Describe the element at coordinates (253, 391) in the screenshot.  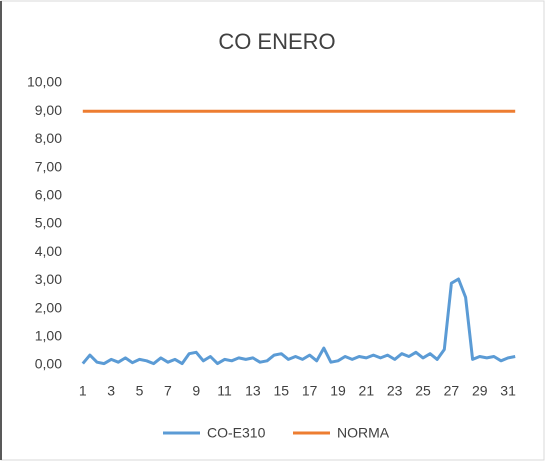
I see `x-tick-label: 13` at that location.